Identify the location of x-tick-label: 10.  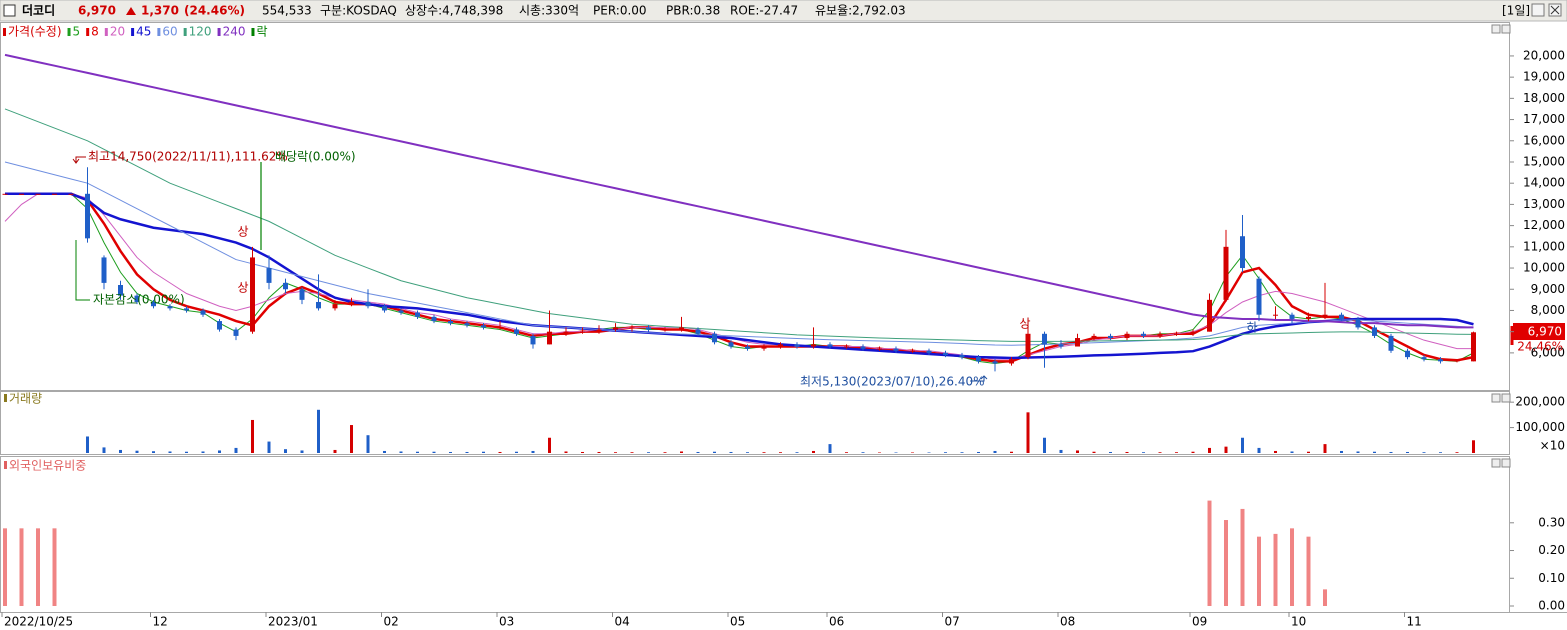
(1298, 622).